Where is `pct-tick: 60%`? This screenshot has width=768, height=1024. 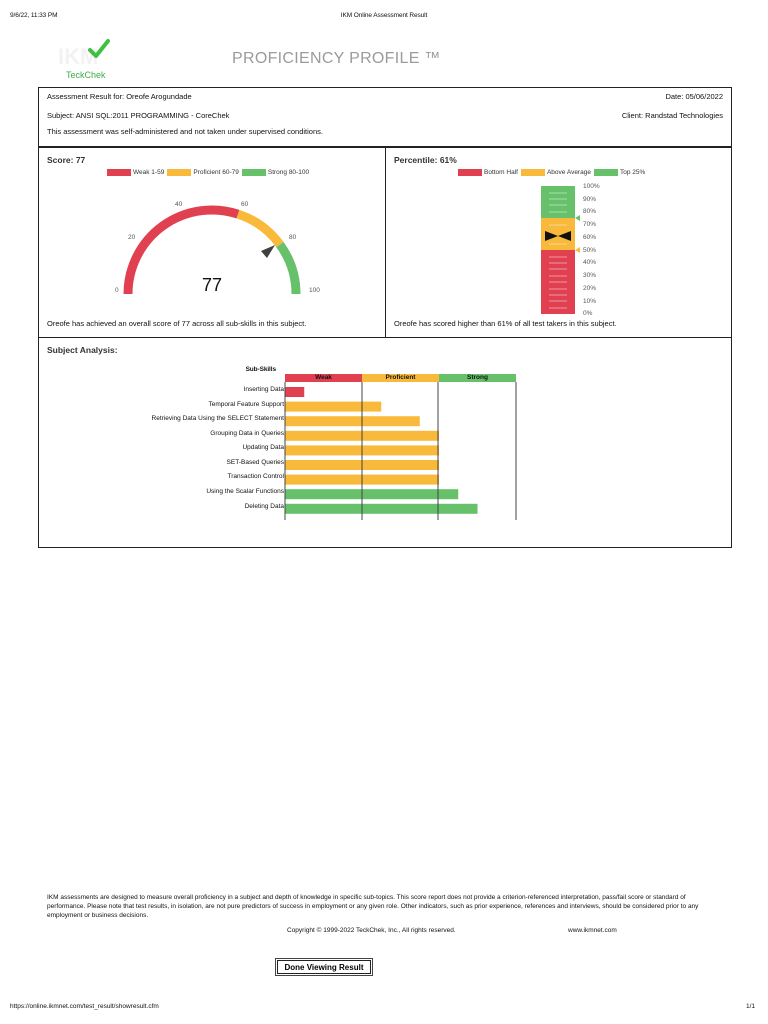 pct-tick: 60% is located at coordinates (590, 237).